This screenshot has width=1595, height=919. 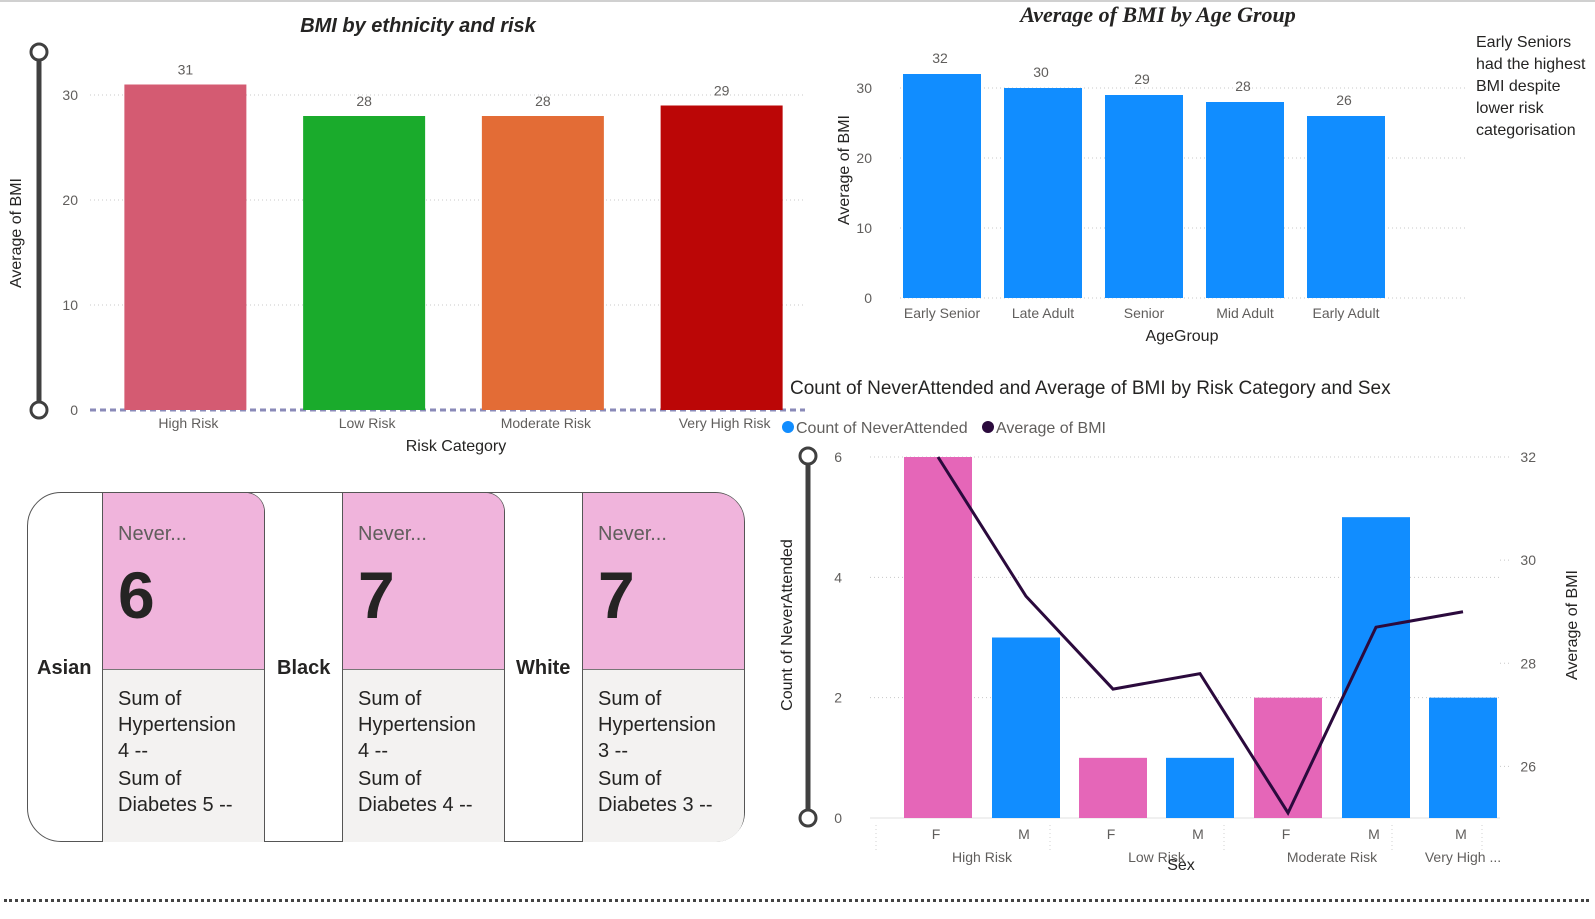 I want to click on x-tick-label: Late Adult, so click(x=1043, y=313).